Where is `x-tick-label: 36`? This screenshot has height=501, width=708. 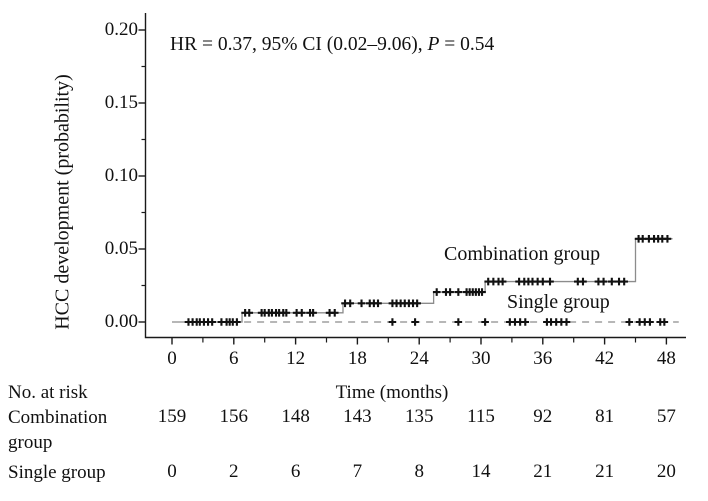 x-tick-label: 36 is located at coordinates (543, 358).